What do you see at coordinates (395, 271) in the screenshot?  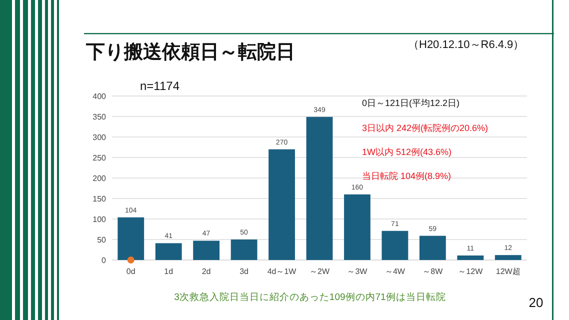 I see `x-tick-label: ～4W` at bounding box center [395, 271].